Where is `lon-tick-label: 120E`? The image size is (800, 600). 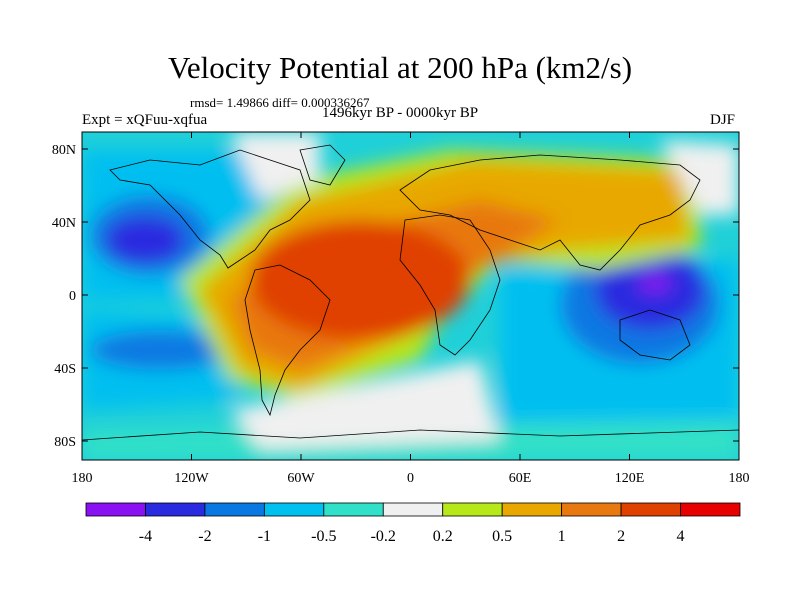 lon-tick-label: 120E is located at coordinates (630, 478).